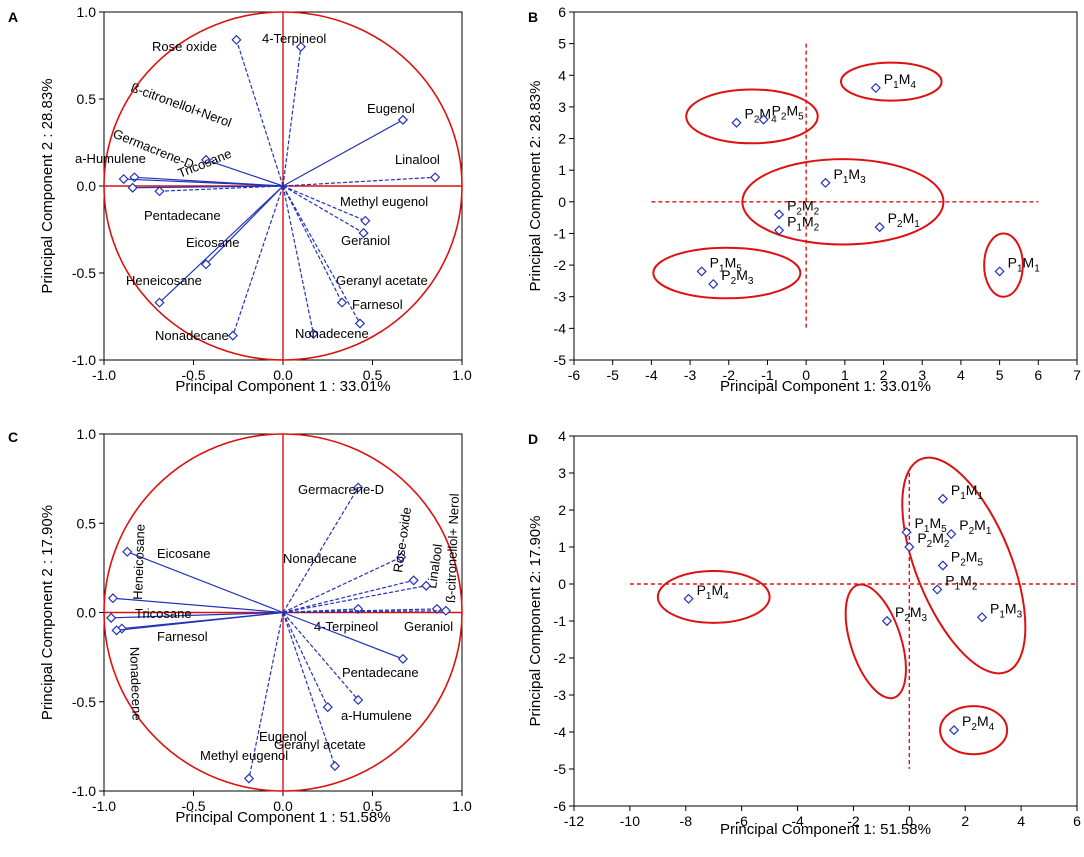  Describe the element at coordinates (84, 791) in the screenshot. I see `y-tick-label: -1.0` at that location.